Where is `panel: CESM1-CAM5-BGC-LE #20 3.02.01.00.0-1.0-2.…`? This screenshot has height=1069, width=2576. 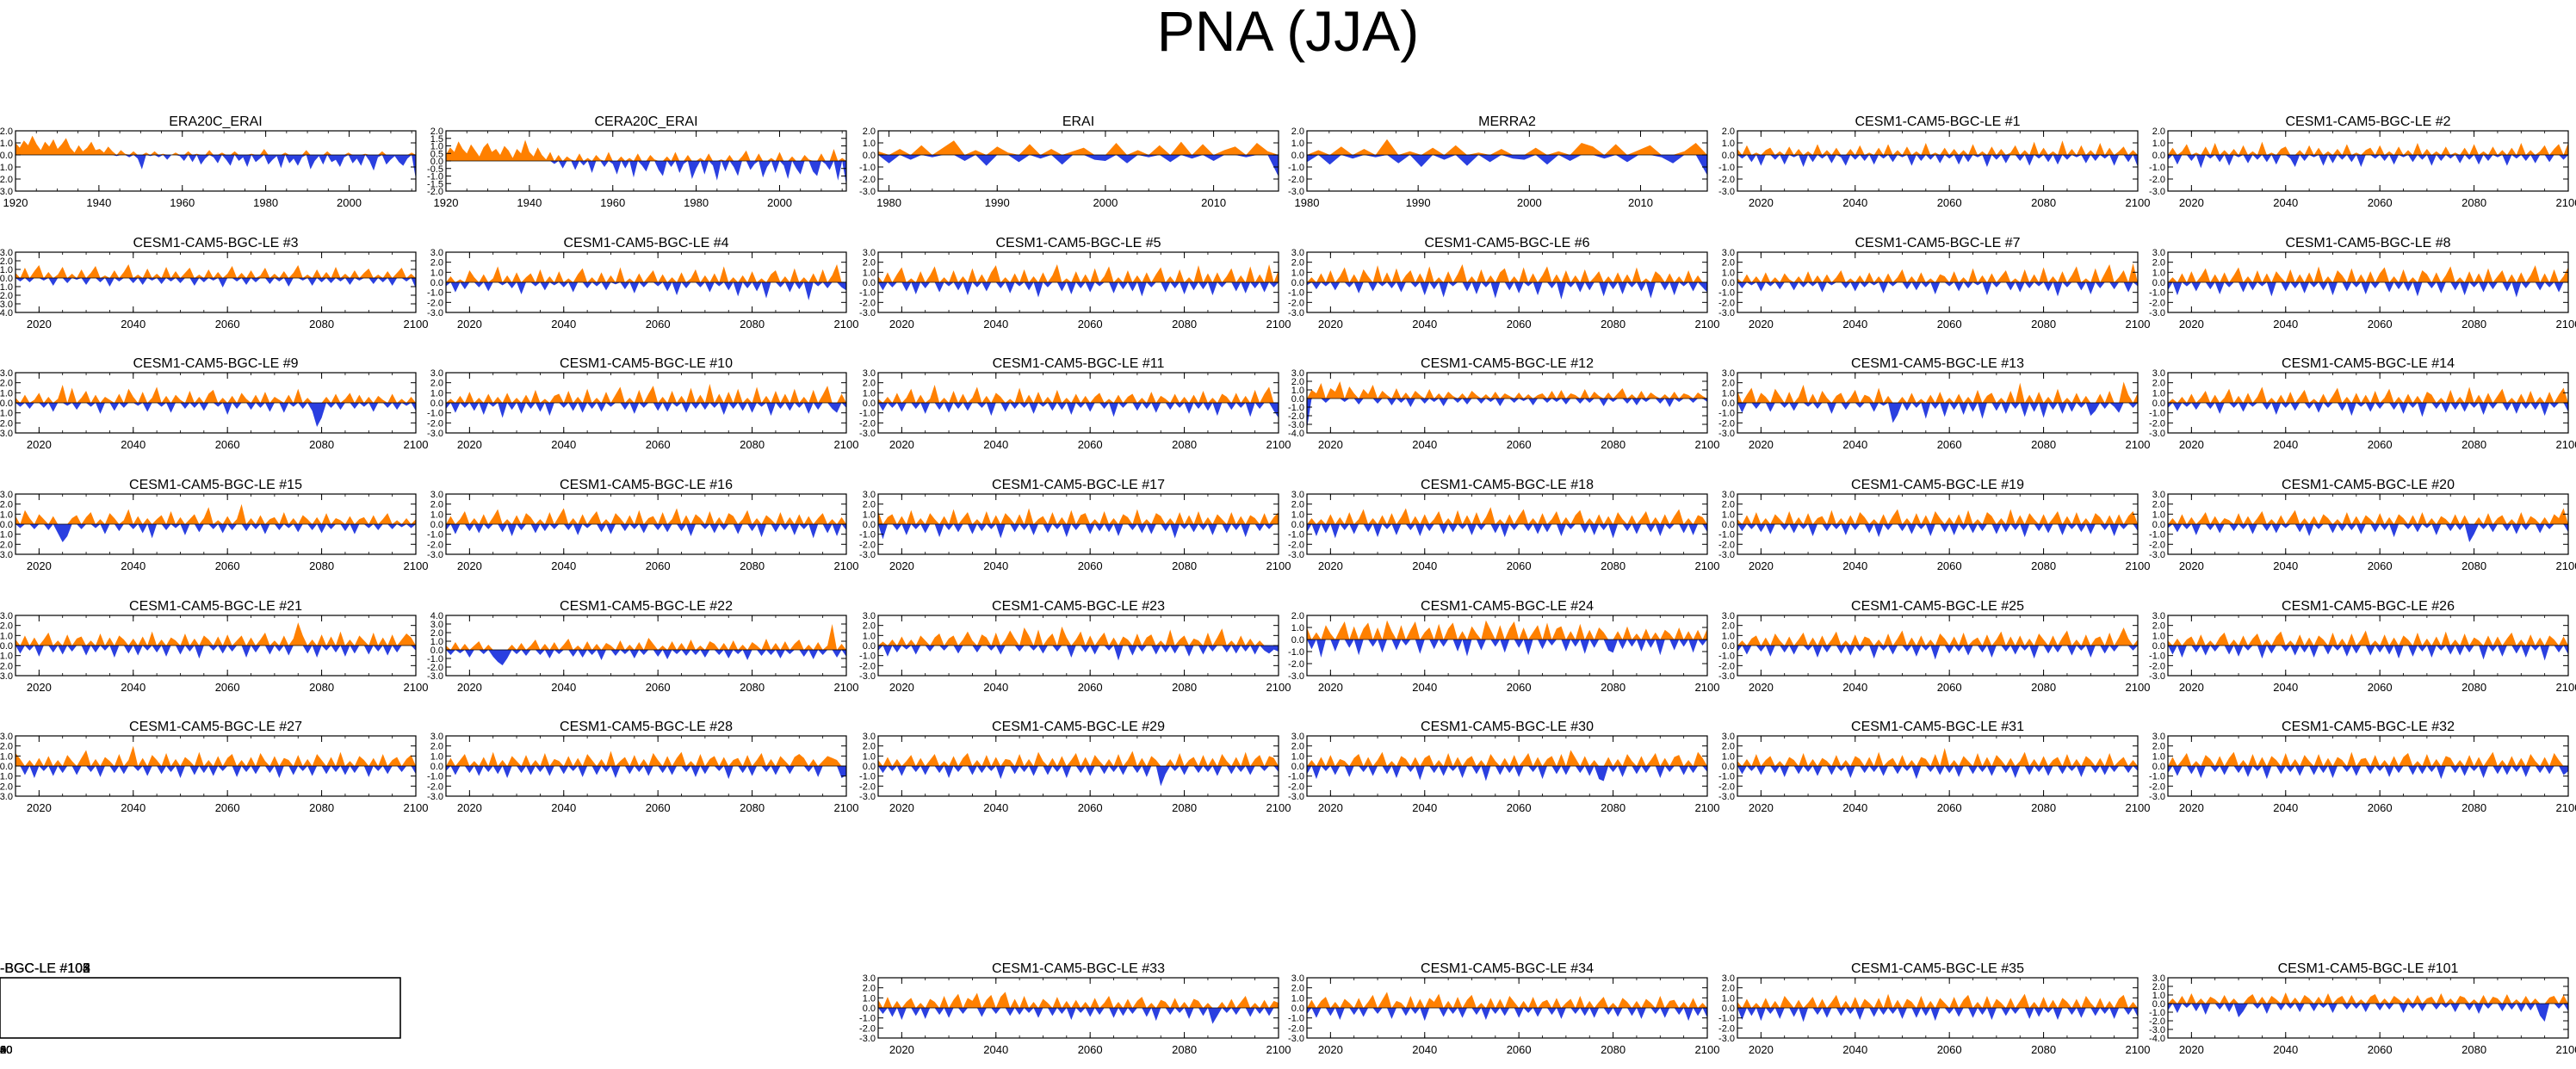 panel: CESM1-CAM5-BGC-LE #20 3.02.01.00.0-1.0-2.… is located at coordinates (2362, 525).